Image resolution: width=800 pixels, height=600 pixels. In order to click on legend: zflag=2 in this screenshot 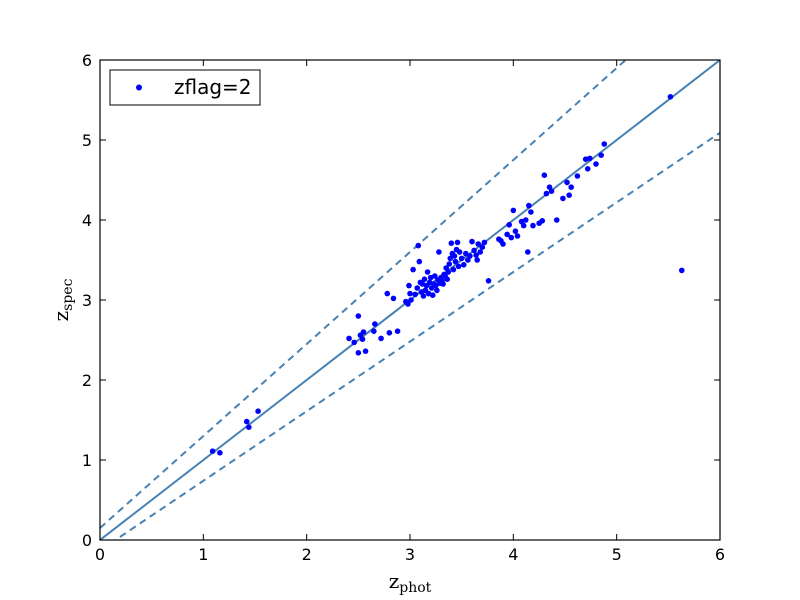, I will do `click(185, 87)`.